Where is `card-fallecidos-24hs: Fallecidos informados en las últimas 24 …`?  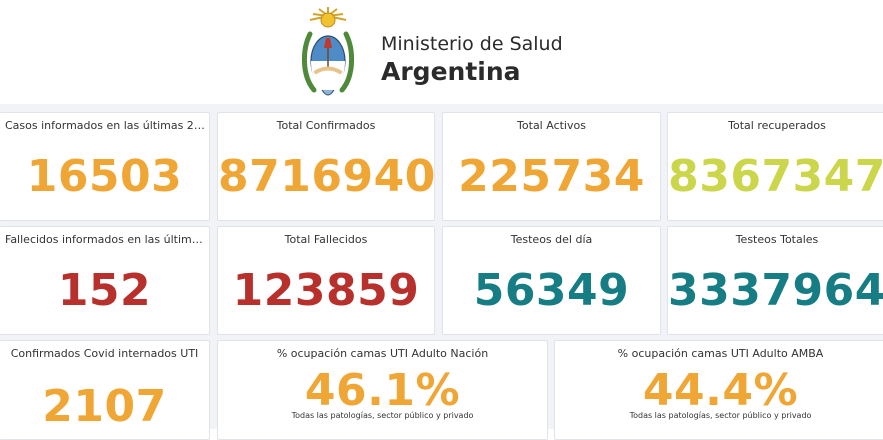
card-fallecidos-24hs: Fallecidos informados en las últimas 24 … is located at coordinates (105, 280).